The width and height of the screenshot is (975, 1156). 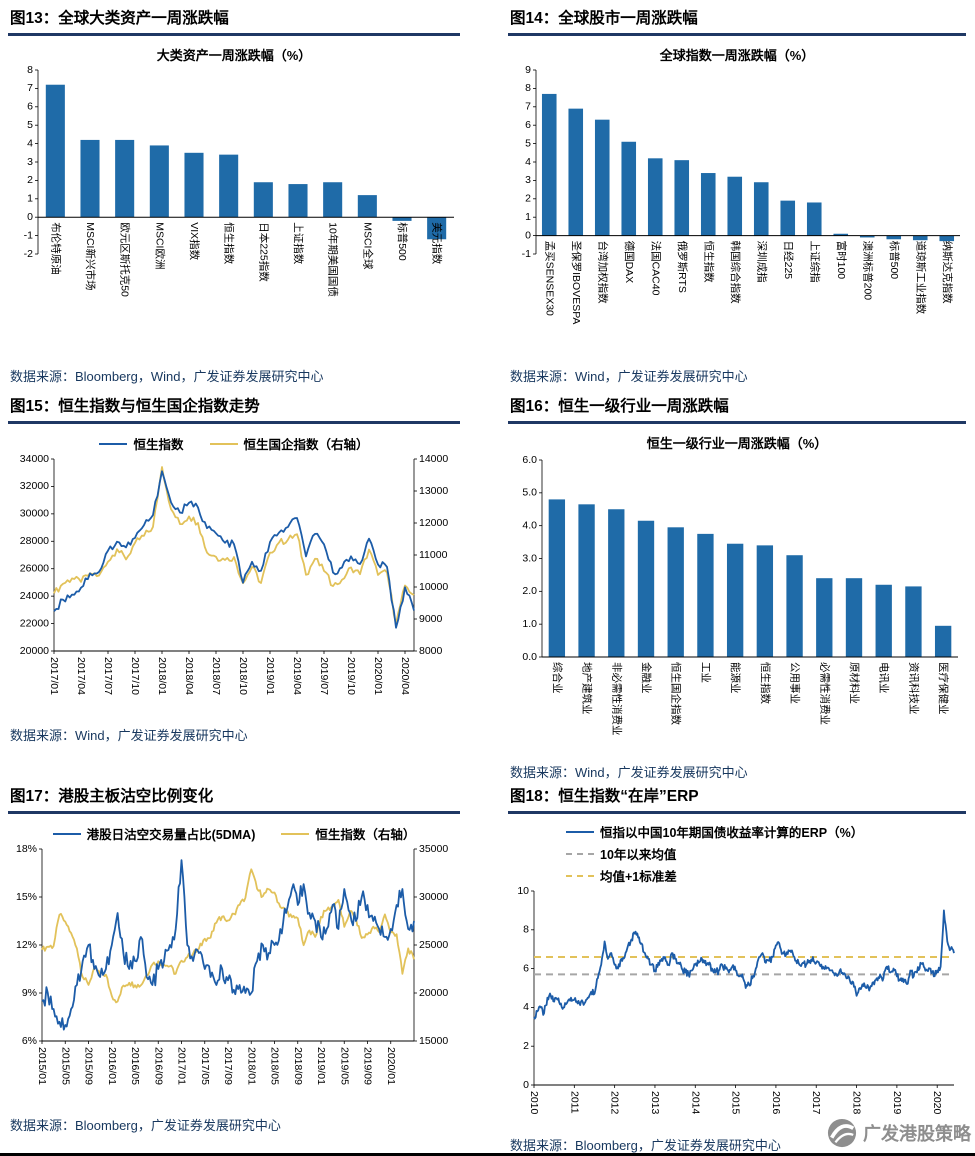 I want to click on figure-15-legend: 恒生指数 恒生国企指数（右轴）, so click(x=234, y=443).